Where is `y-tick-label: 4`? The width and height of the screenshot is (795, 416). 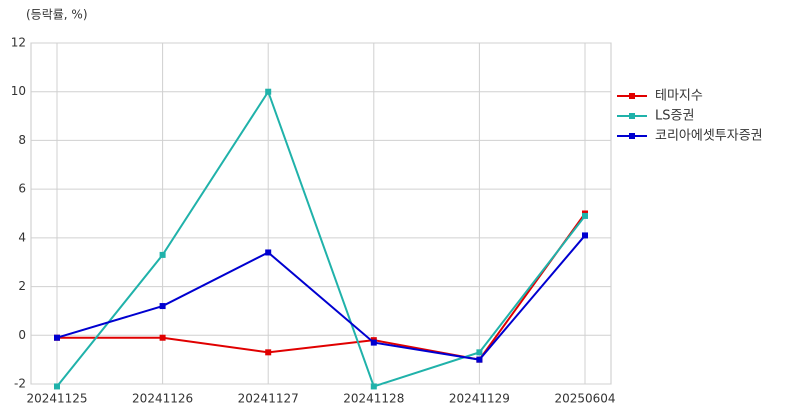
y-tick-label: 4 is located at coordinates (22, 237).